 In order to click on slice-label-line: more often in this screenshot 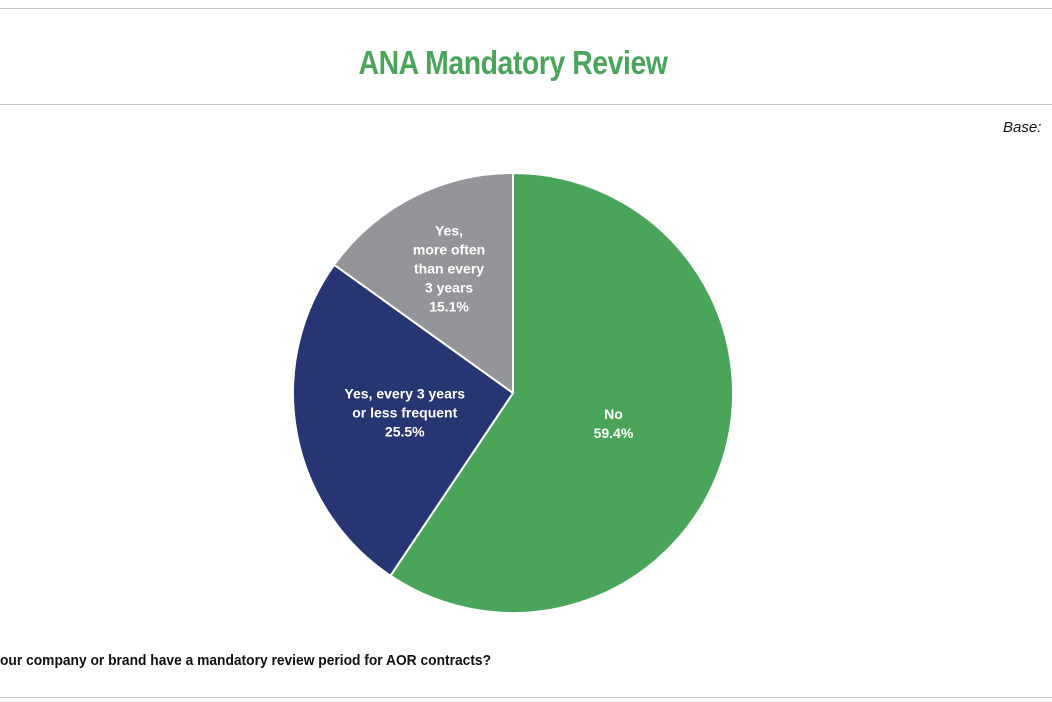, I will do `click(449, 249)`.